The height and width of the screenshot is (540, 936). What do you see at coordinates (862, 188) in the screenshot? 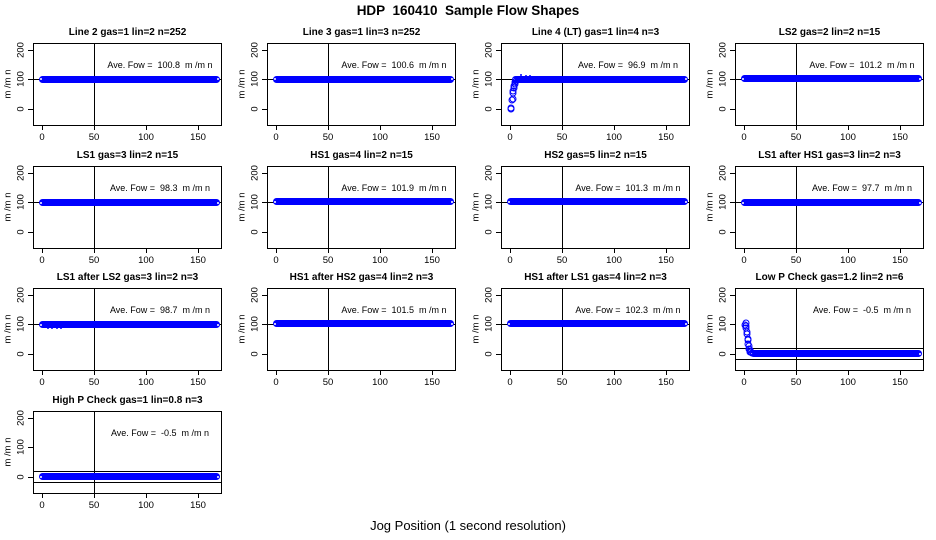
I see `ave-flow-annotation: Ave. Fow = 97.7 m /m n` at bounding box center [862, 188].